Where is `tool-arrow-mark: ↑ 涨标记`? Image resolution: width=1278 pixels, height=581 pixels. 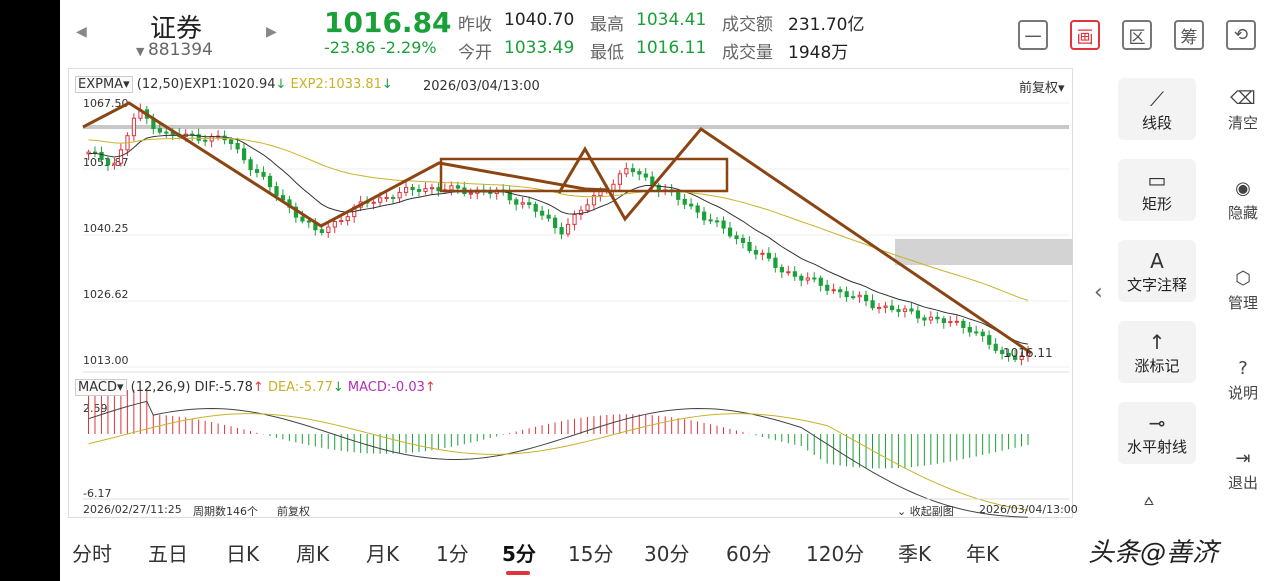
tool-arrow-mark: ↑ 涨标记 is located at coordinates (1157, 352).